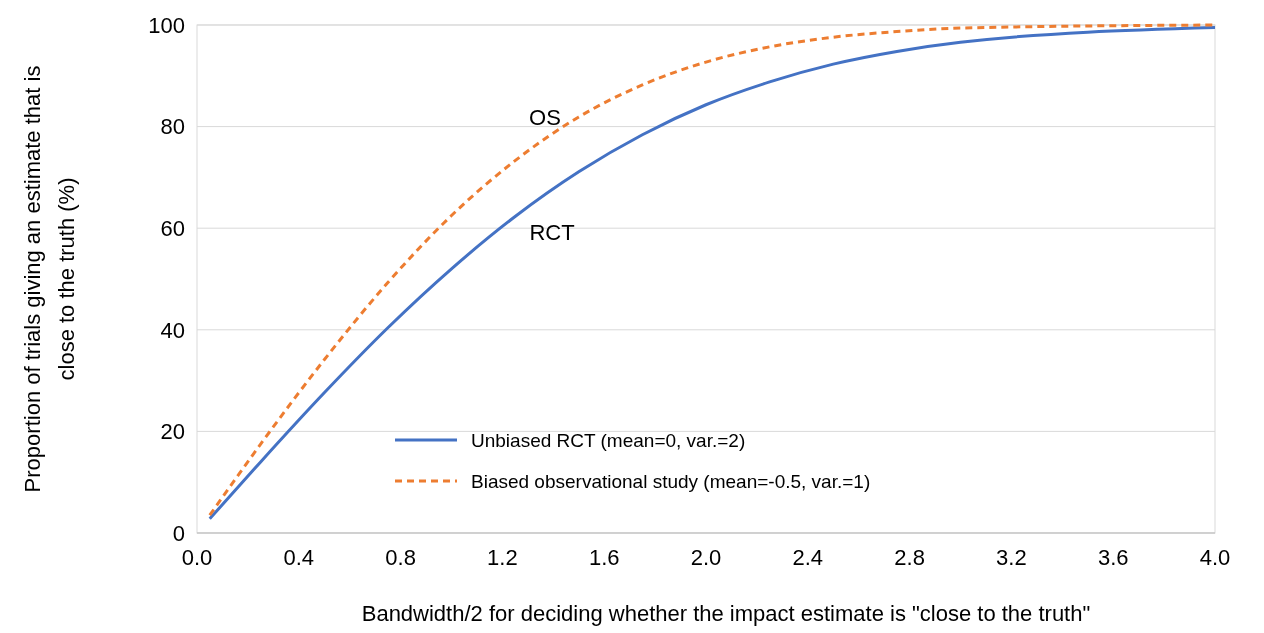  Describe the element at coordinates (178, 533) in the screenshot. I see `y-tick-label: 0` at that location.